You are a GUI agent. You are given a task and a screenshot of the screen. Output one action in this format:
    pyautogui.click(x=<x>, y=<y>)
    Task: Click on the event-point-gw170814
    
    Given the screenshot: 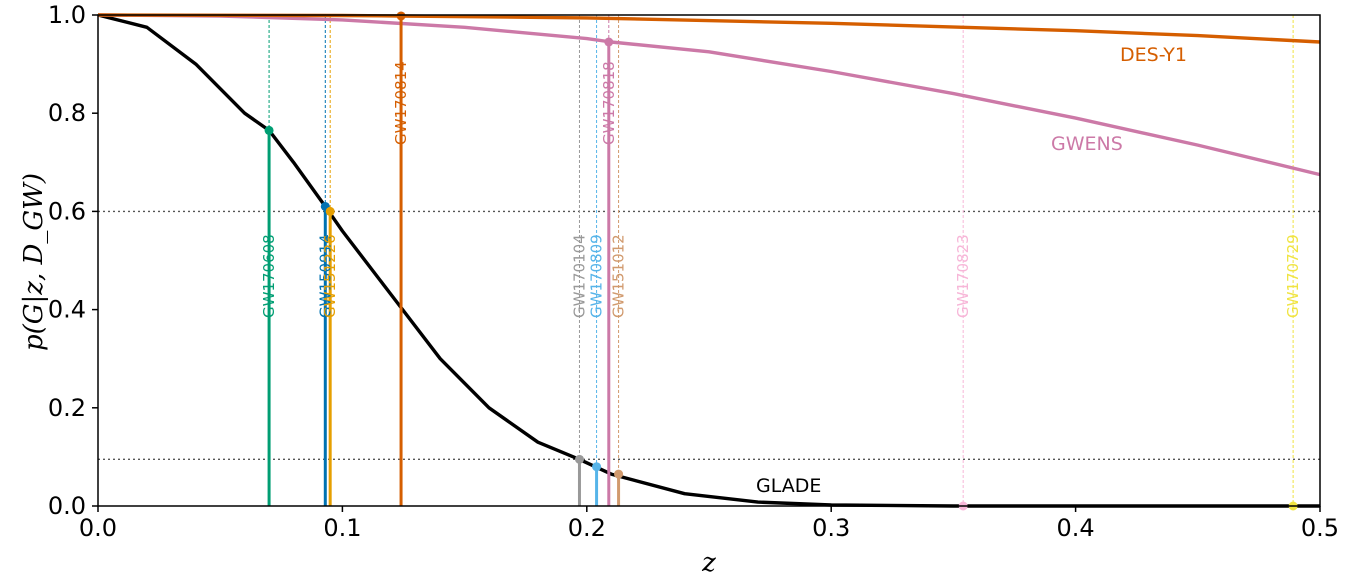 What is the action you would take?
    pyautogui.click(x=401, y=16)
    